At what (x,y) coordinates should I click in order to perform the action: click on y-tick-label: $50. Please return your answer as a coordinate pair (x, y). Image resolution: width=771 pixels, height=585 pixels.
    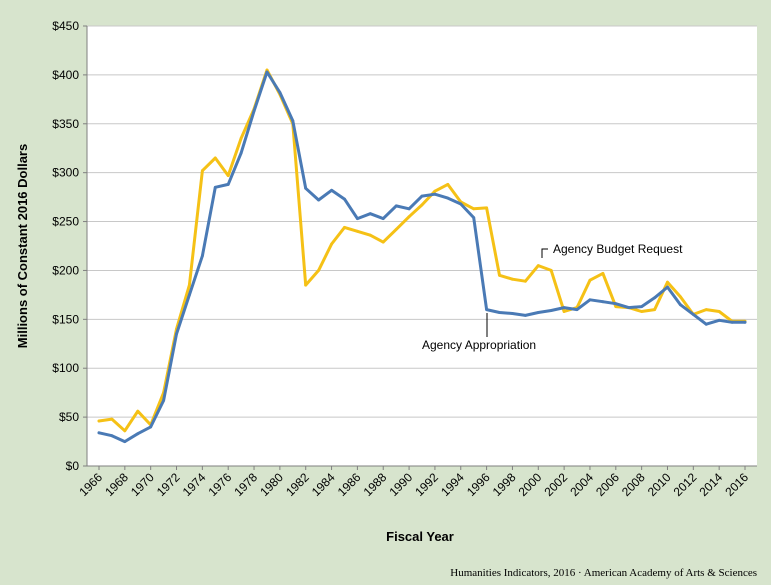
    Looking at the image, I should click on (69, 417).